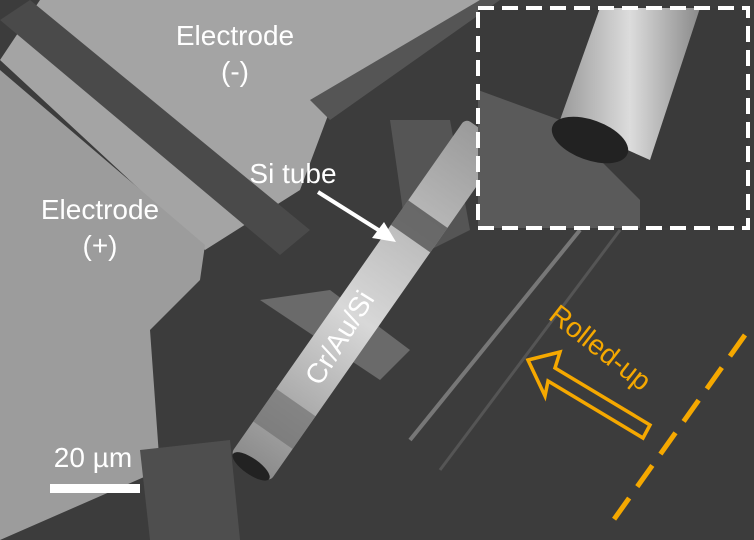 This screenshot has width=754, height=540. Describe the element at coordinates (100, 245) in the screenshot. I see `electrode-positive-sign: (+)` at that location.